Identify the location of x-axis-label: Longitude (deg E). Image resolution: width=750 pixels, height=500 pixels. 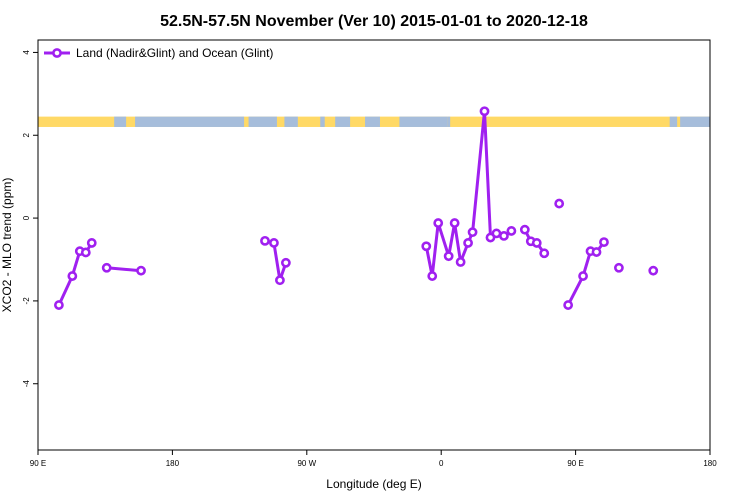
(373, 484).